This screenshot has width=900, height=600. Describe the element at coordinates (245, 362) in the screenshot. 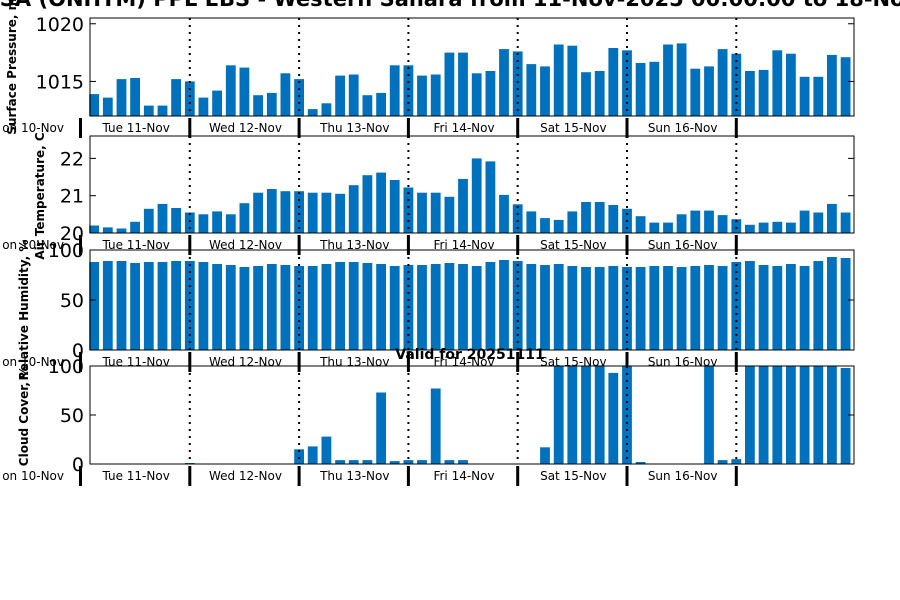

I see `day-label: Wed 12-Nov` at that location.